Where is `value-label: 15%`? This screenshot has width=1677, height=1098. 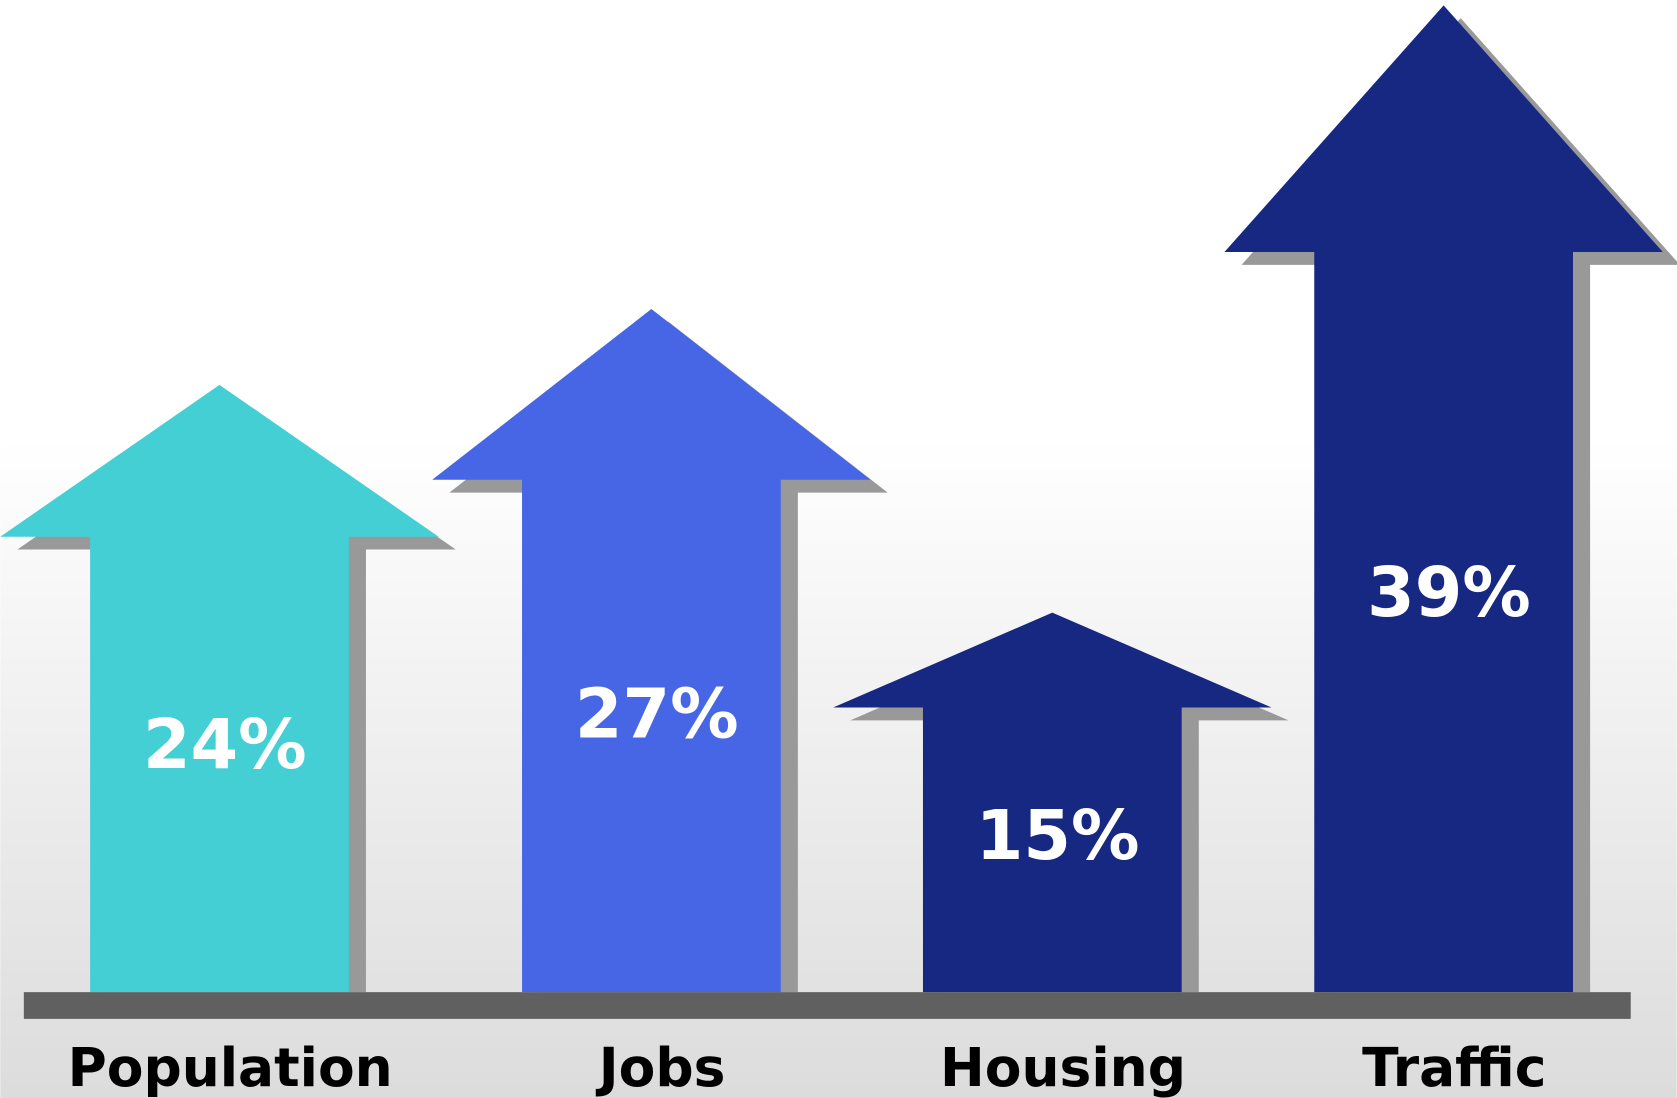
value-label: 15% is located at coordinates (1058, 836).